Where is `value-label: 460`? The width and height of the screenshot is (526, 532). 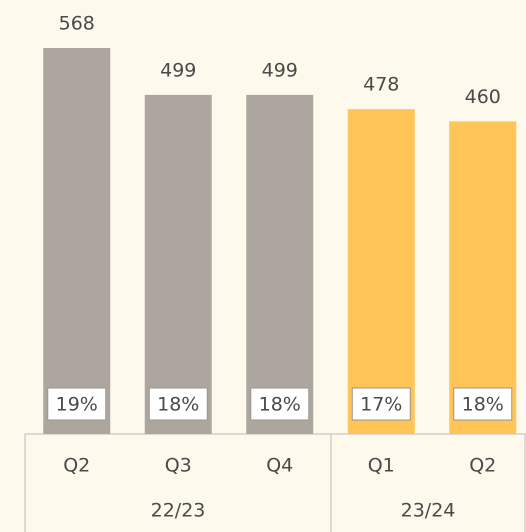 value-label: 460 is located at coordinates (483, 97).